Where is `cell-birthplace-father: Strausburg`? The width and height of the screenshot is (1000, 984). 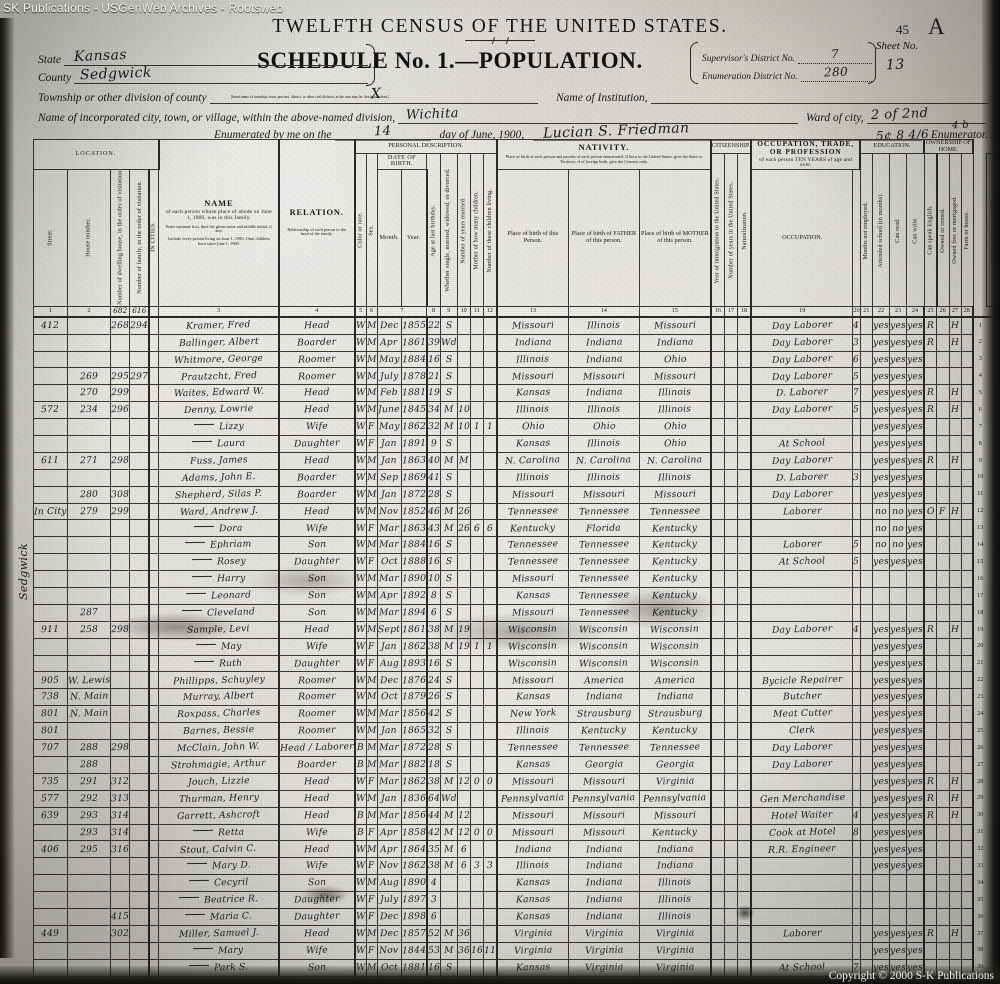
cell-birthplace-father: Strausburg is located at coordinates (603, 714).